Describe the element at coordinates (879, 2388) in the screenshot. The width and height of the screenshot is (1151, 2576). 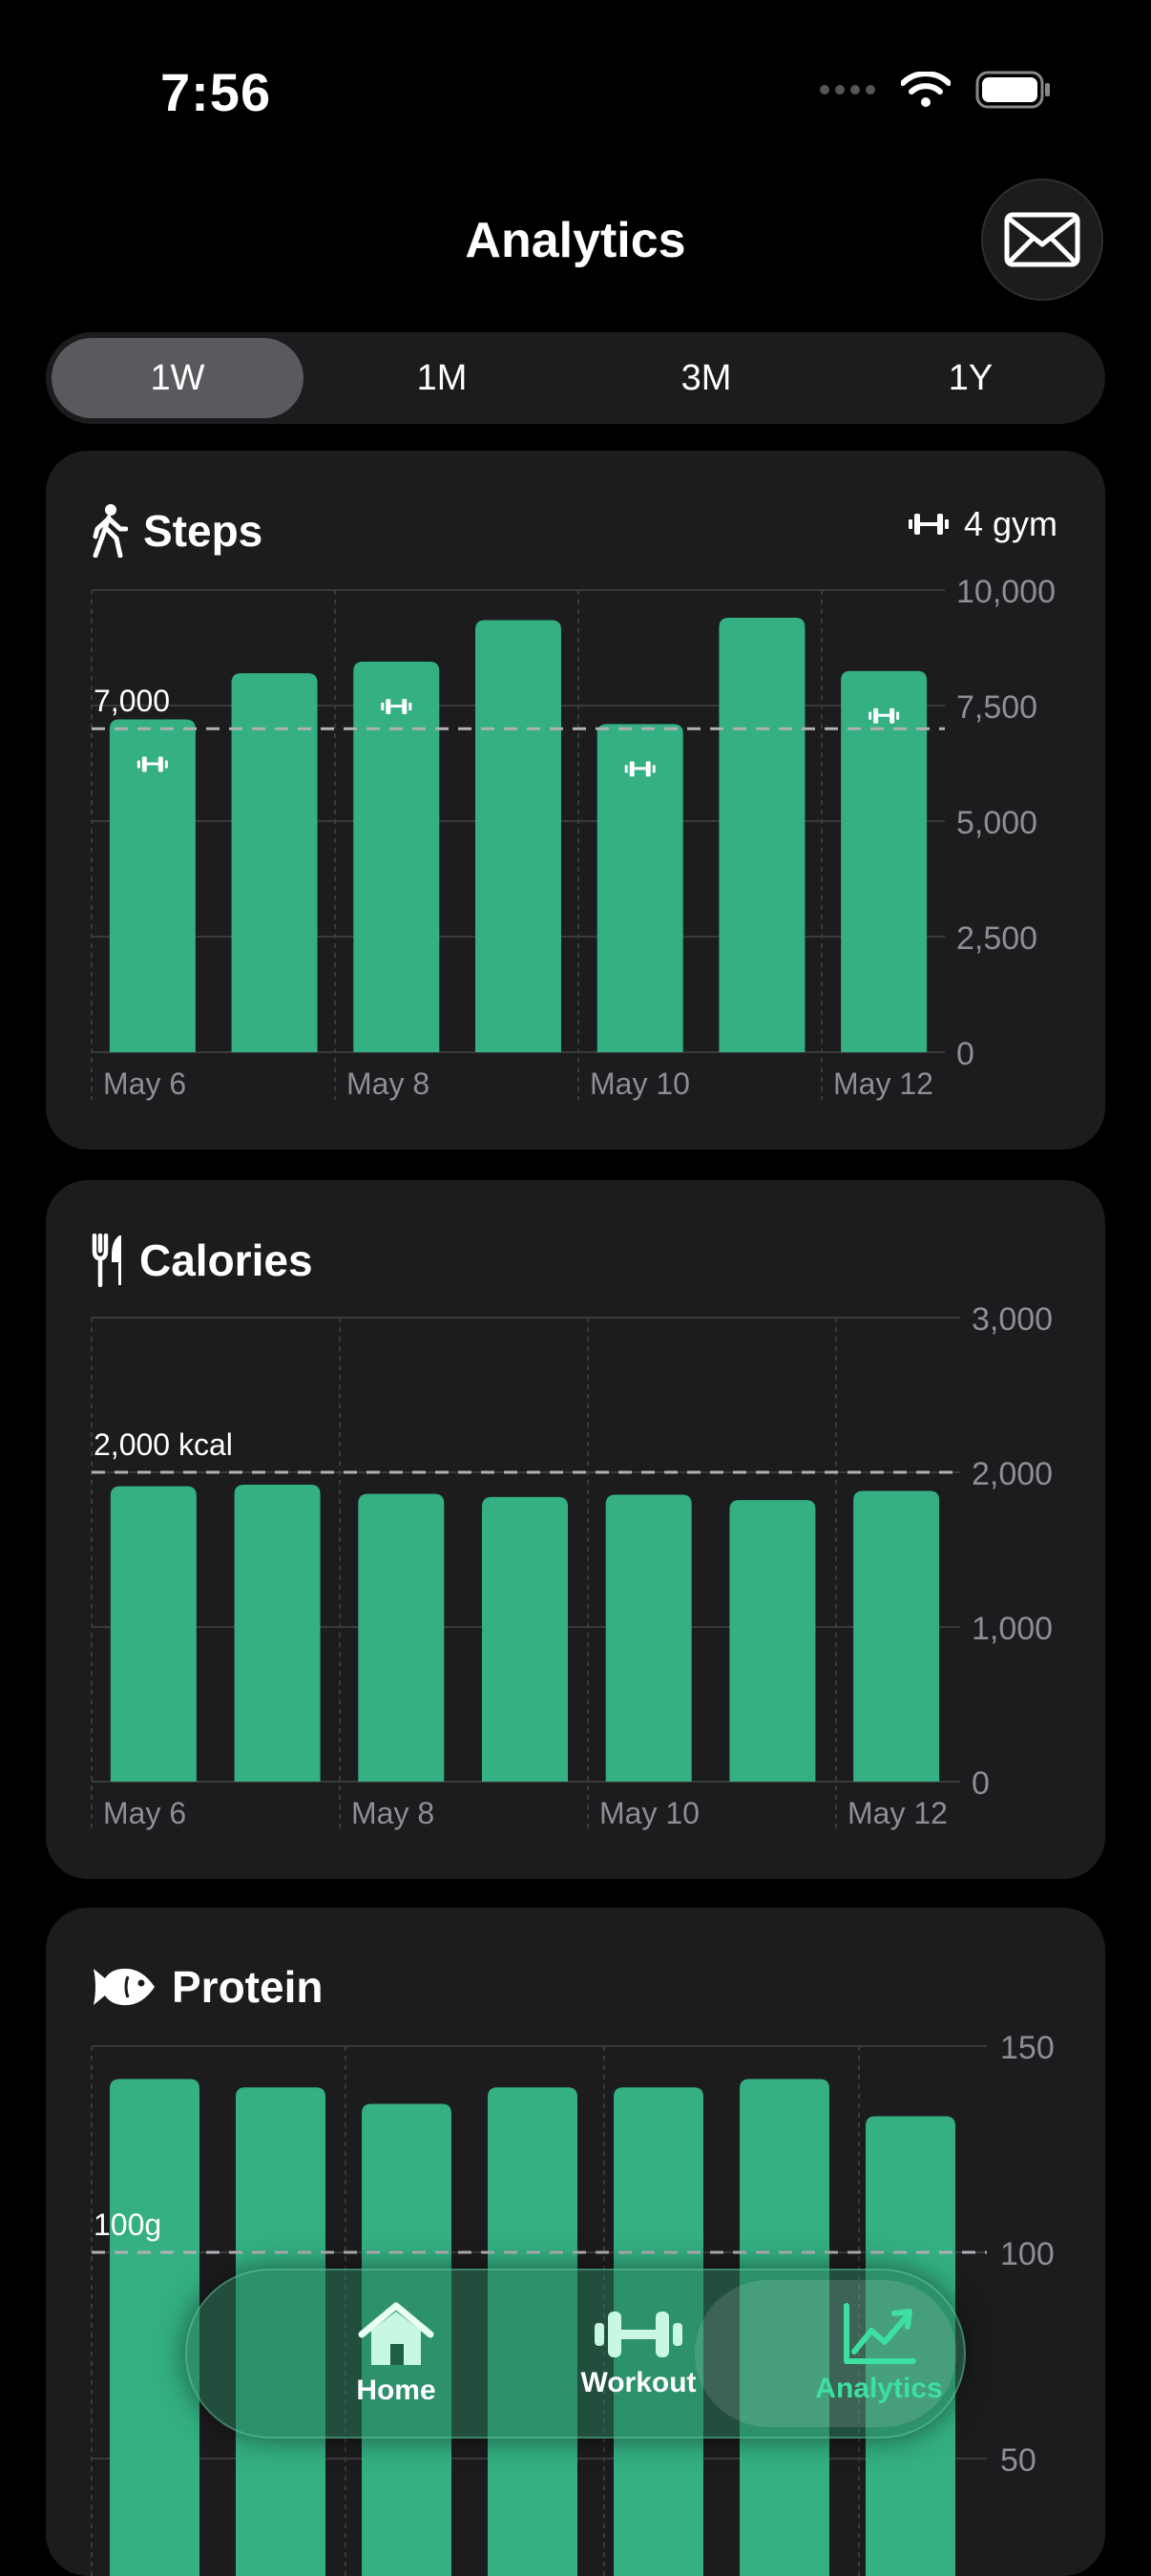
I see `tab-analytics-label: Analytics` at that location.